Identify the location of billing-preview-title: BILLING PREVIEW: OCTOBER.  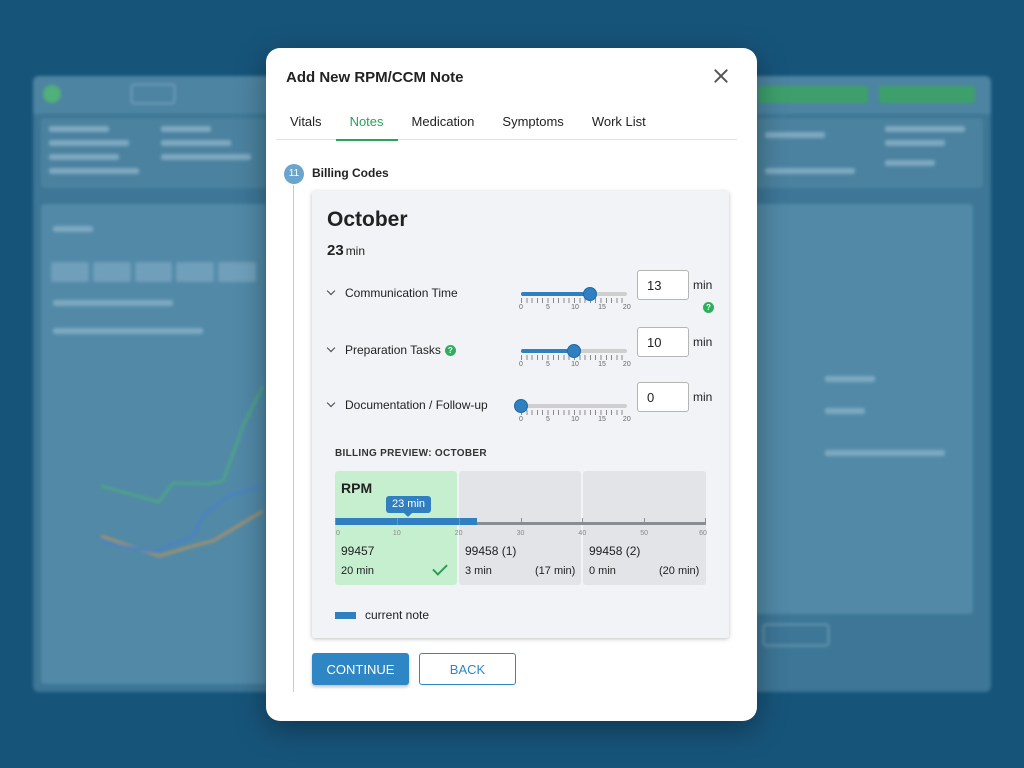
(411, 453).